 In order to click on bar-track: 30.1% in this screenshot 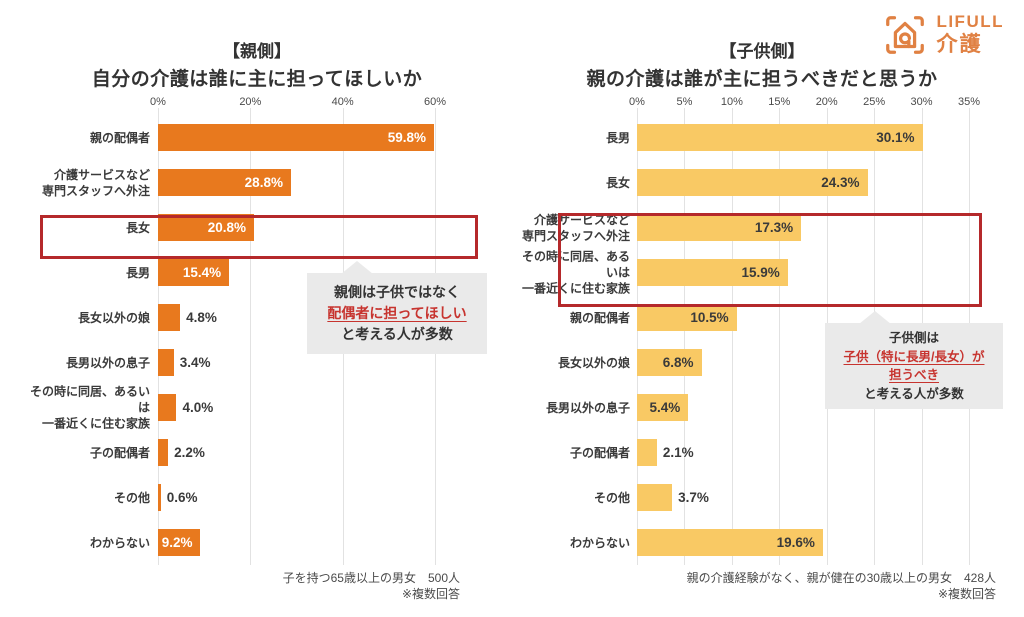, I will do `click(803, 137)`.